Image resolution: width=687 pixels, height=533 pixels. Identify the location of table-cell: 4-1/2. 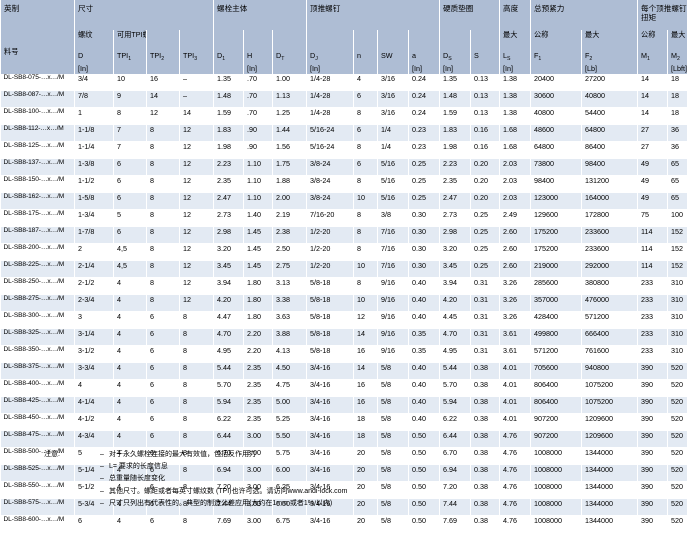
(94, 422).